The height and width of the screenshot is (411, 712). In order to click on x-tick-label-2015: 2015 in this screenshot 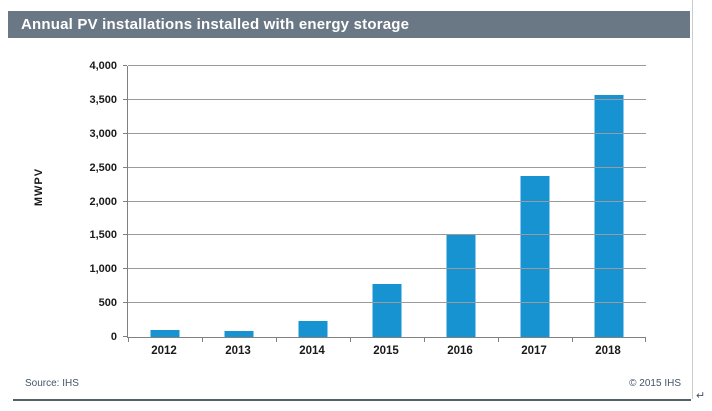, I will do `click(386, 351)`.